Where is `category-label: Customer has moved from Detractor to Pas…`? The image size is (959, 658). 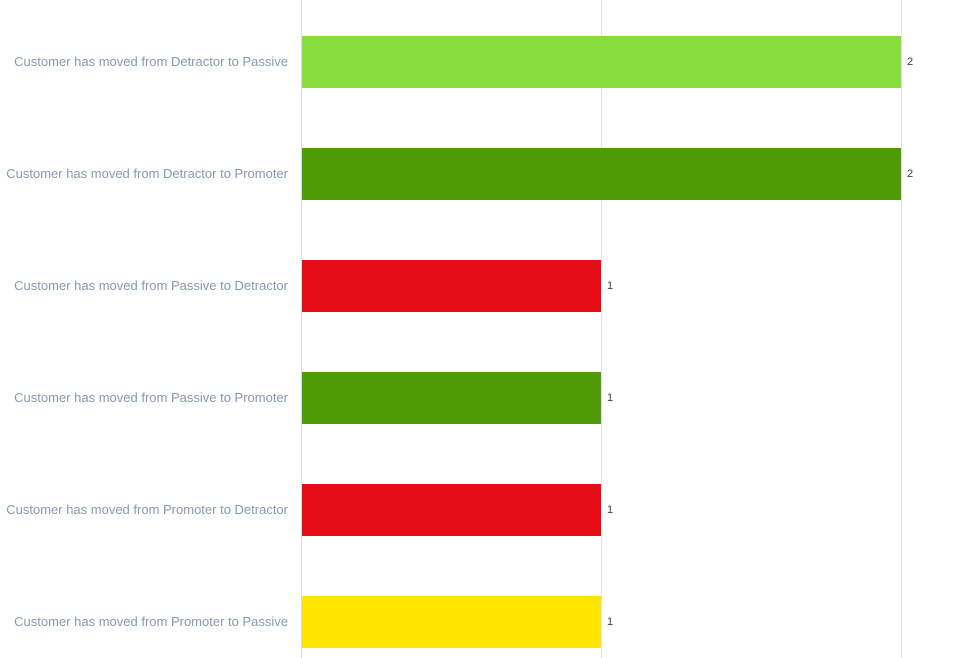
category-label: Customer has moved from Detractor to Pas… is located at coordinates (151, 62).